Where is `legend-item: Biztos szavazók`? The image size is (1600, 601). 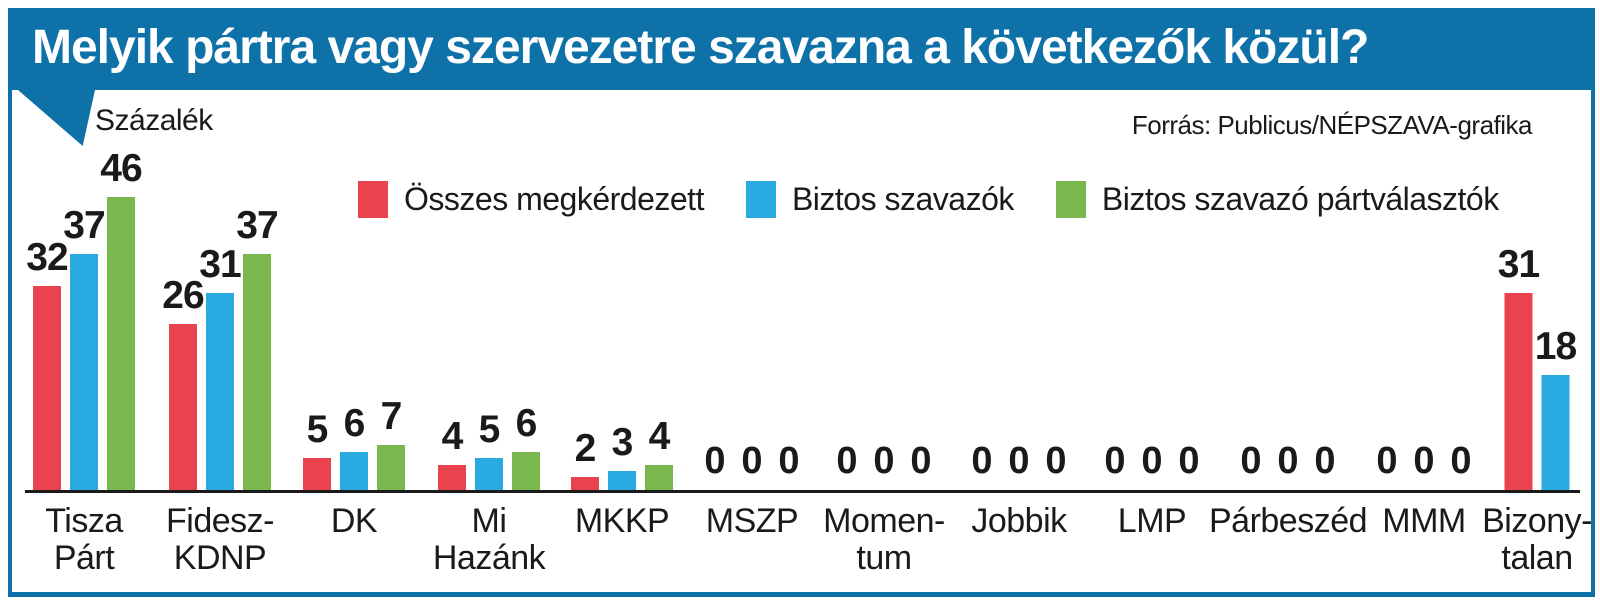
legend-item: Biztos szavazók is located at coordinates (879, 199).